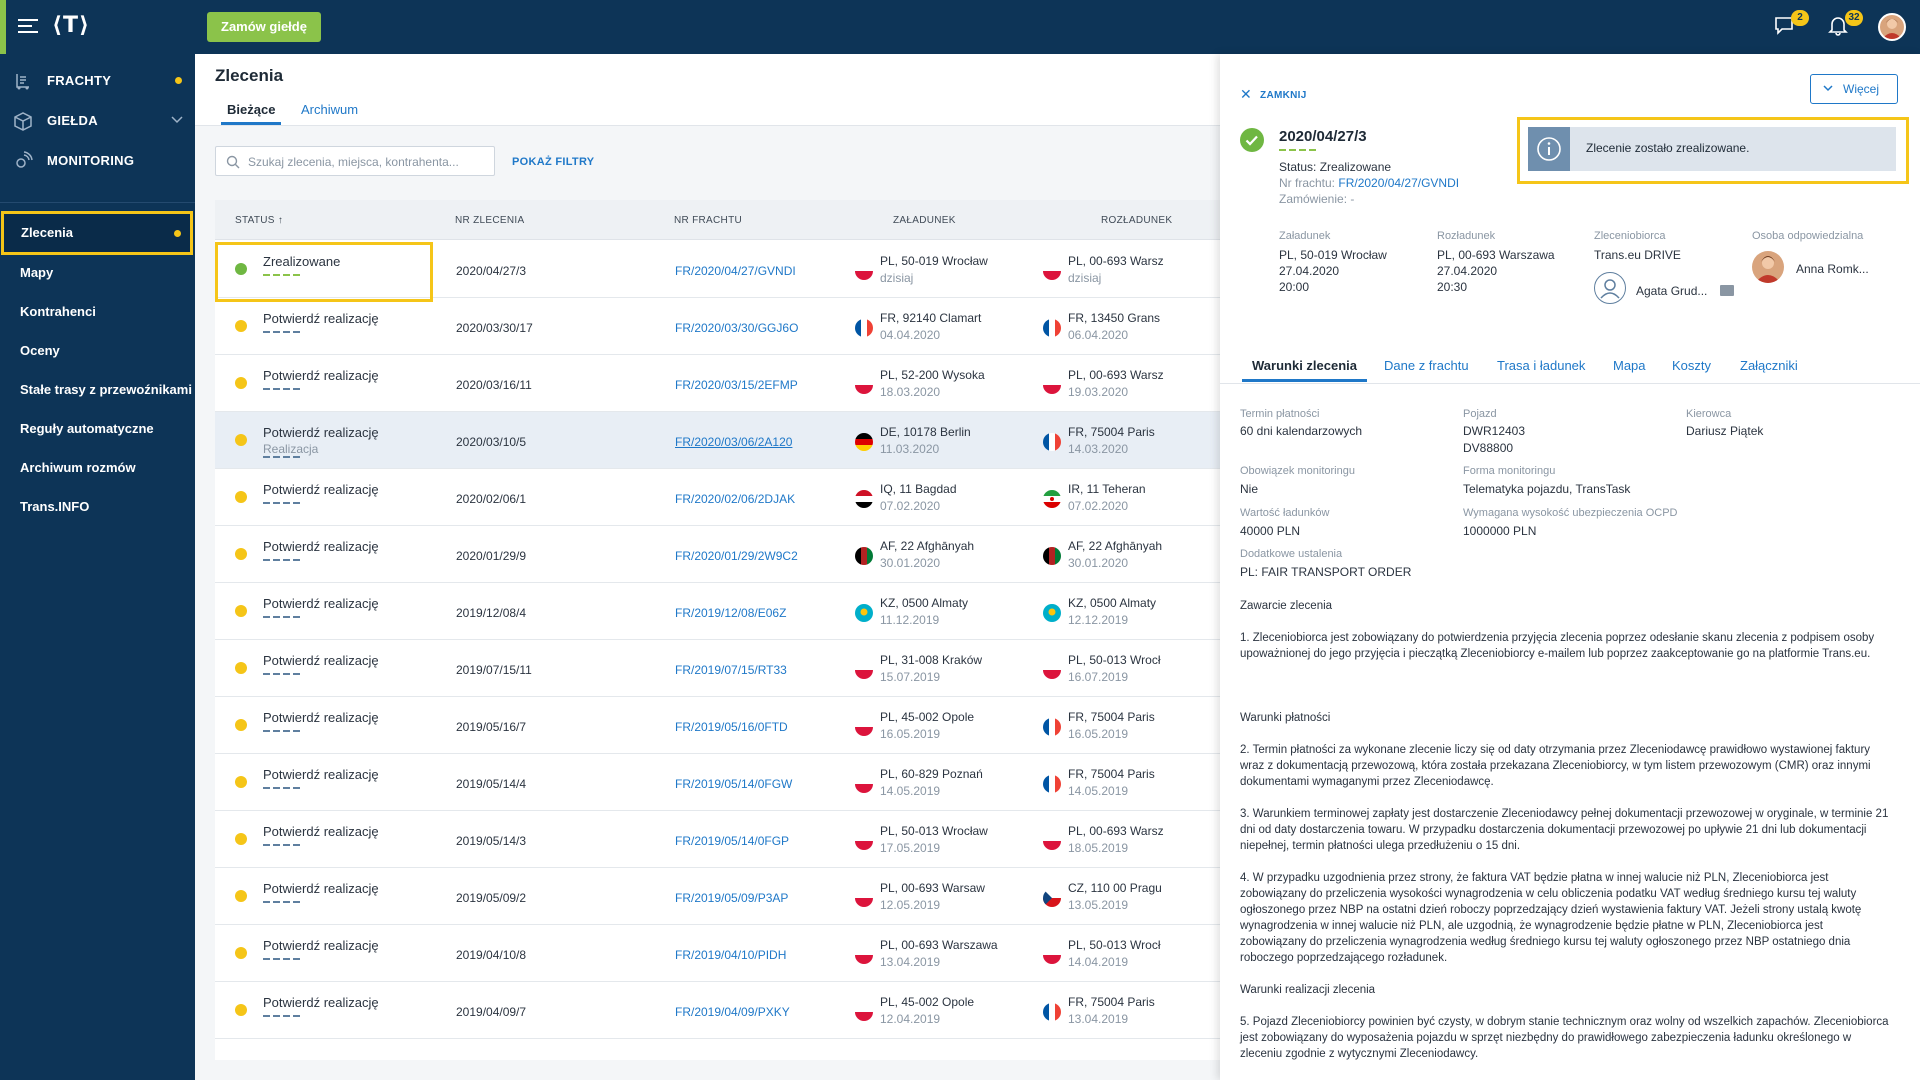 The image size is (1920, 1080). What do you see at coordinates (1629, 365) in the screenshot?
I see `tab-mapa: Mapa` at bounding box center [1629, 365].